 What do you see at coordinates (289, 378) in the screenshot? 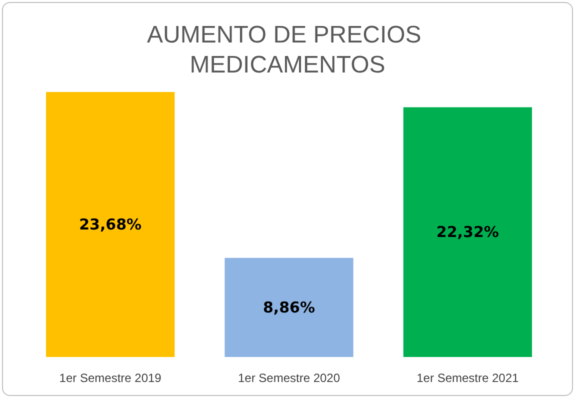
I see `x-tick-label: 1er Semestre 2020` at bounding box center [289, 378].